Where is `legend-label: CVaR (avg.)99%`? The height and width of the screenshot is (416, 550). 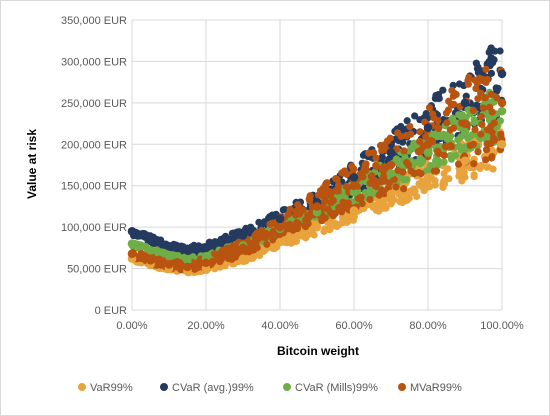
legend-label: CVaR (avg.)99% is located at coordinates (213, 388).